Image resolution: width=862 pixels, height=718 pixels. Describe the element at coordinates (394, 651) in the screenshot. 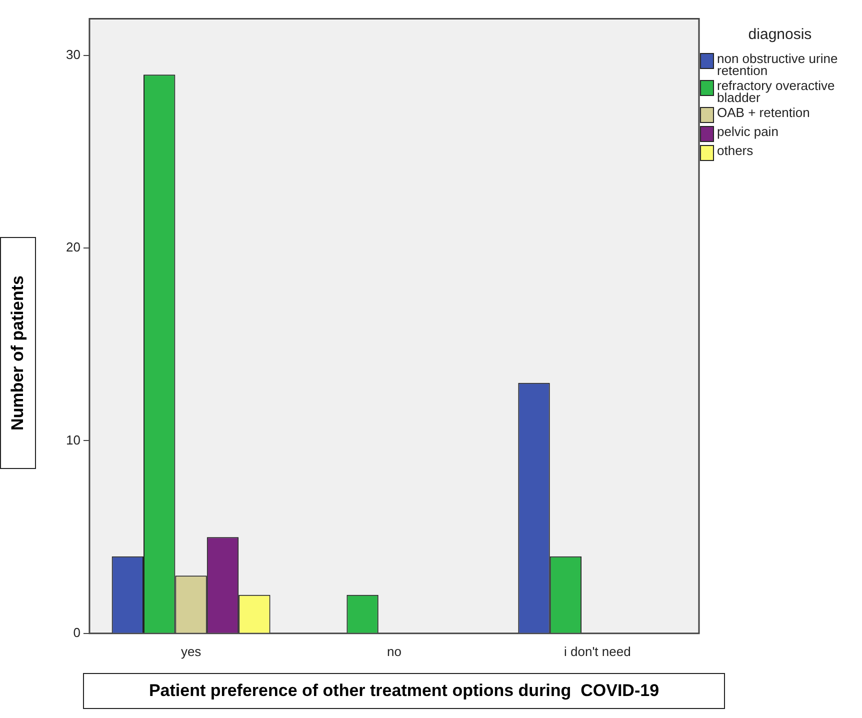

I see `x-tick-label: no` at that location.